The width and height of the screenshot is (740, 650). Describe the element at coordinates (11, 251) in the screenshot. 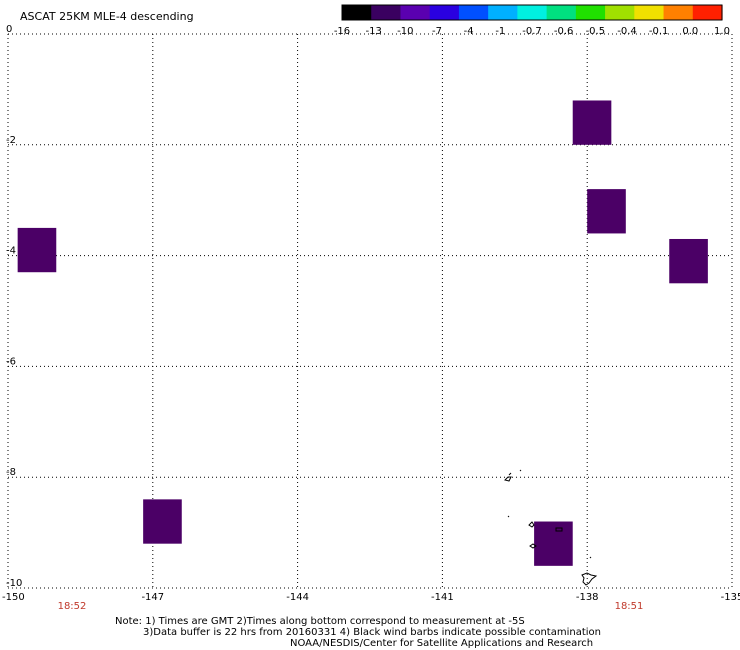

I see `y-tick-label: -4` at that location.